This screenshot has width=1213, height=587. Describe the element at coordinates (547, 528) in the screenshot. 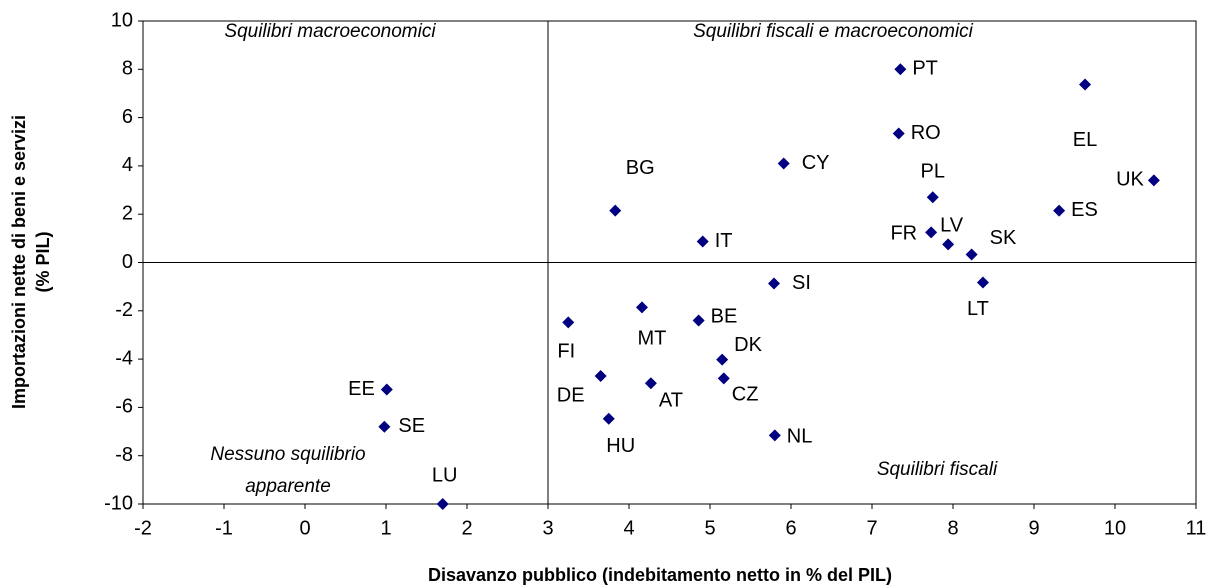

I see `x-tick-label: 3` at that location.